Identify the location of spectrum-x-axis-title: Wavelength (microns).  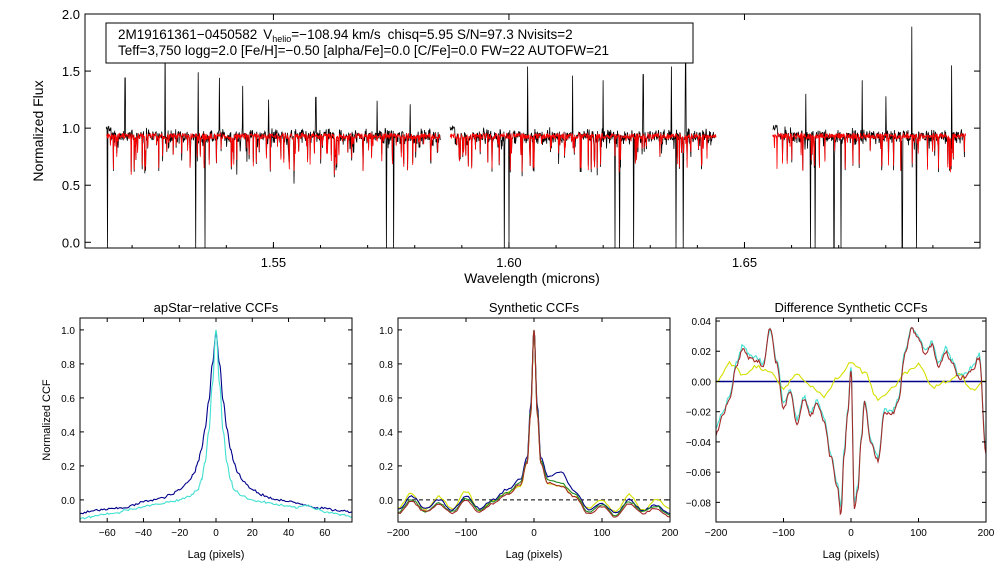
(532, 278).